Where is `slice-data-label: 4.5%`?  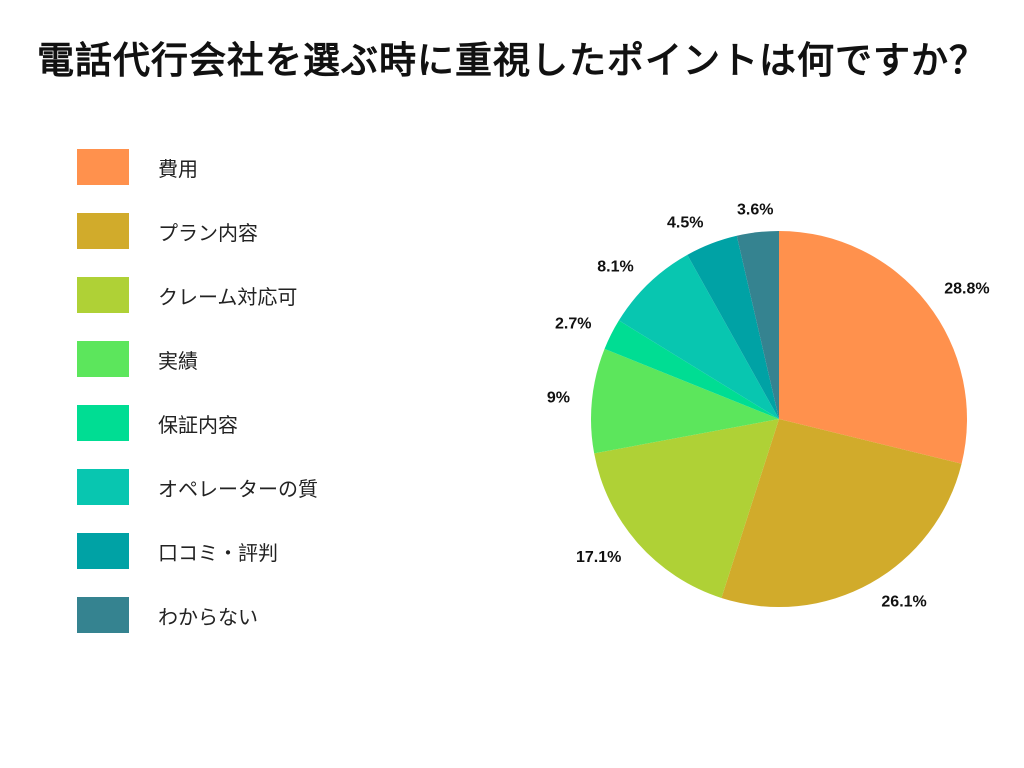 slice-data-label: 4.5% is located at coordinates (685, 222).